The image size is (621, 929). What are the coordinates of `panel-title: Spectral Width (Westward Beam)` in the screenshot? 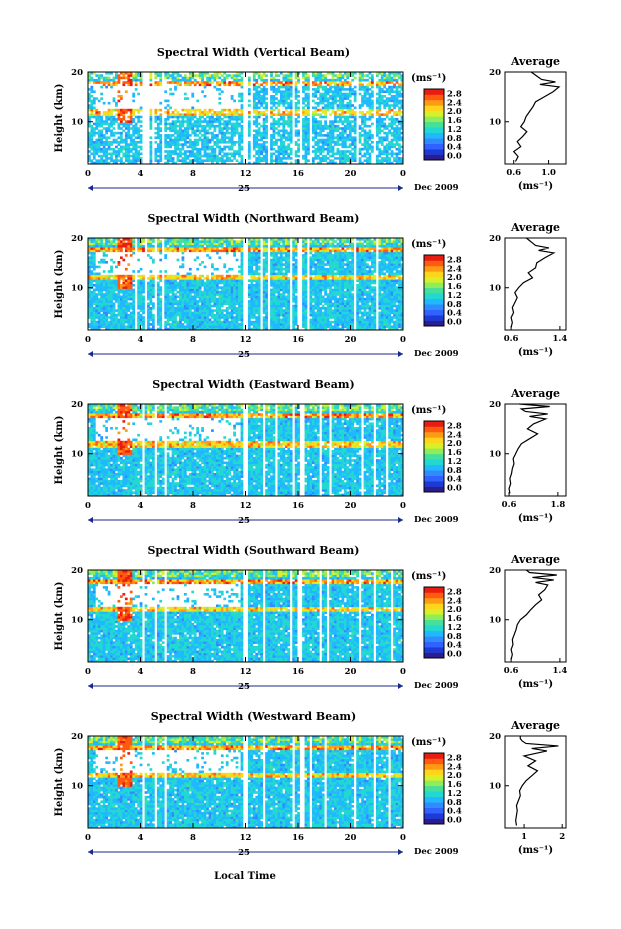 It's located at (253, 716).